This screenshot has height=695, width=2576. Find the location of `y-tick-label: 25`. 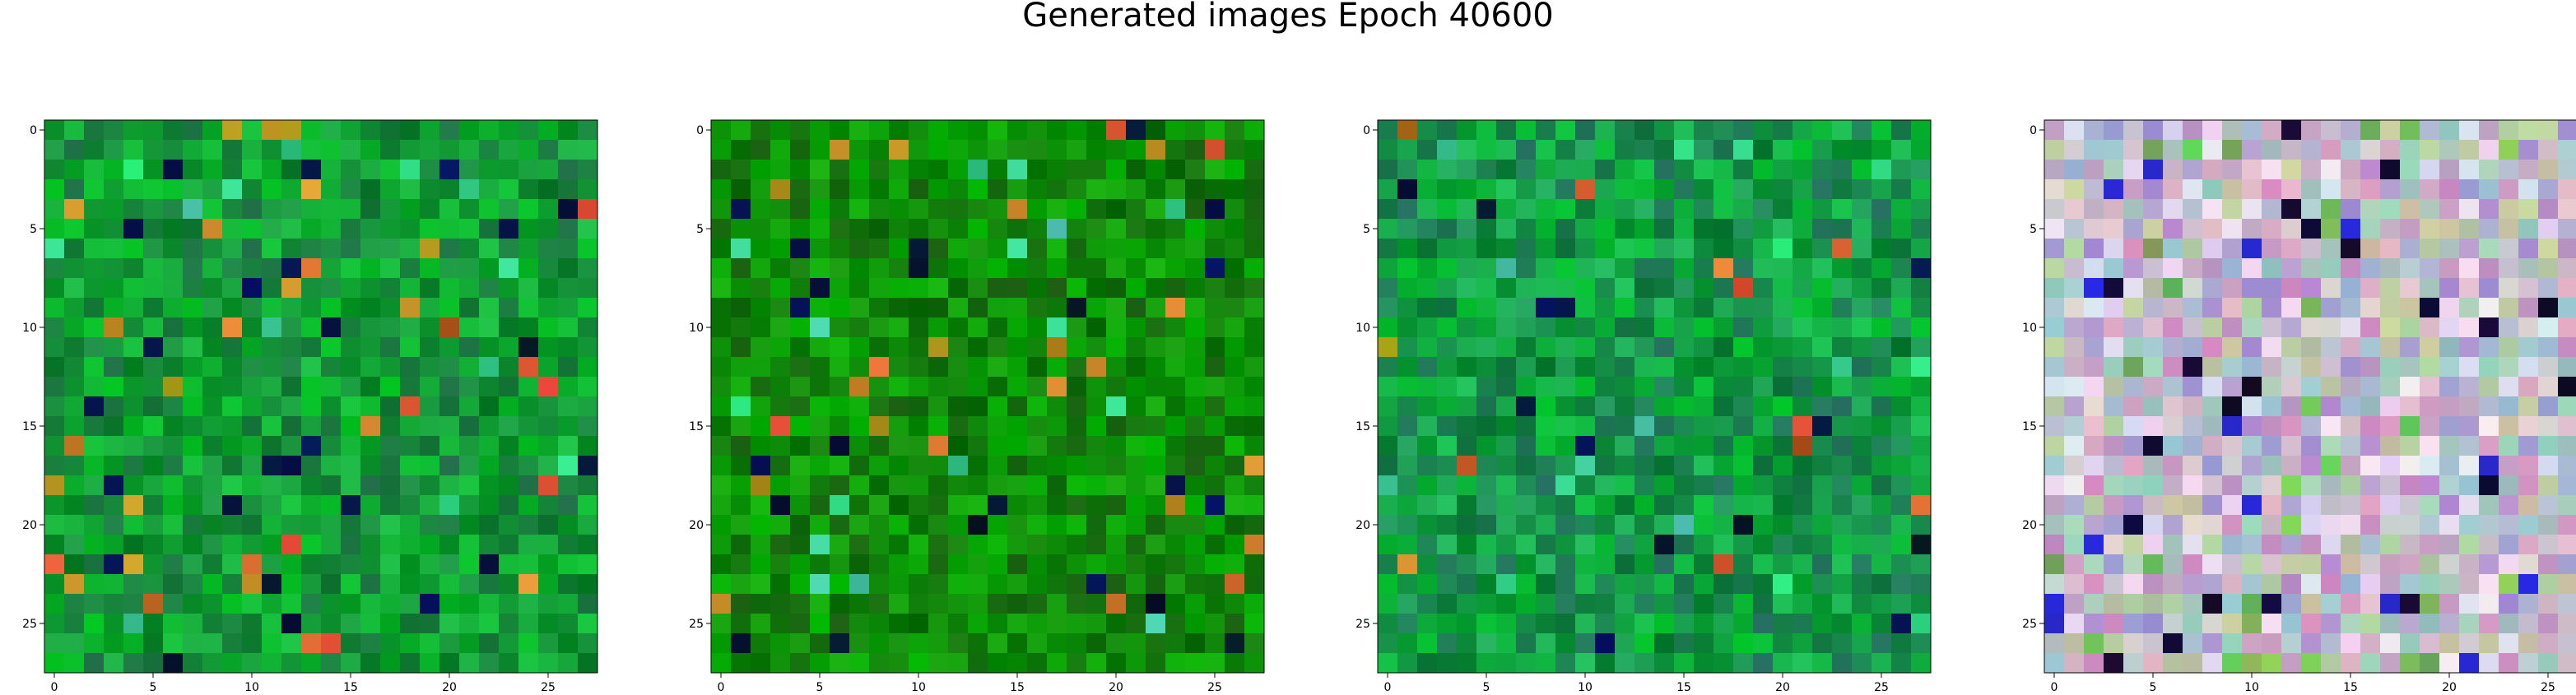

y-tick-label: 25 is located at coordinates (29, 624).